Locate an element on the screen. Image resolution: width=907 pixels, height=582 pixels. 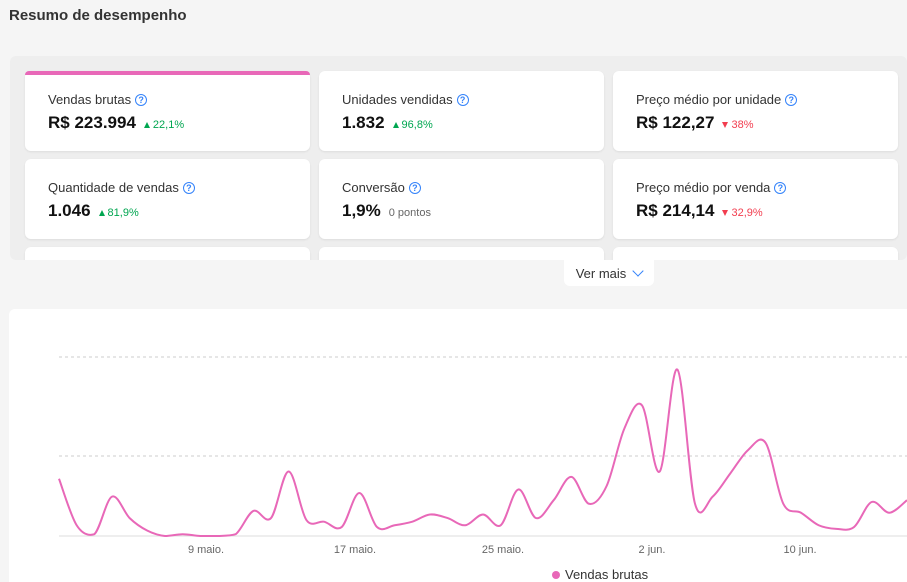
x-tick-label: 17 maio. is located at coordinates (355, 550).